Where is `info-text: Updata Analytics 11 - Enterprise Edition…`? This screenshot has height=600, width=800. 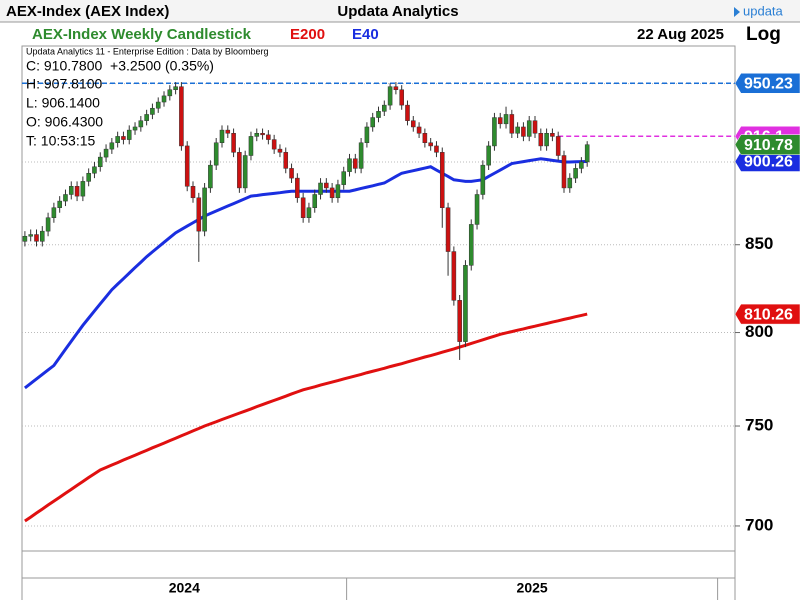
info-text: Updata Analytics 11 - Enterprise Edition… is located at coordinates (147, 51).